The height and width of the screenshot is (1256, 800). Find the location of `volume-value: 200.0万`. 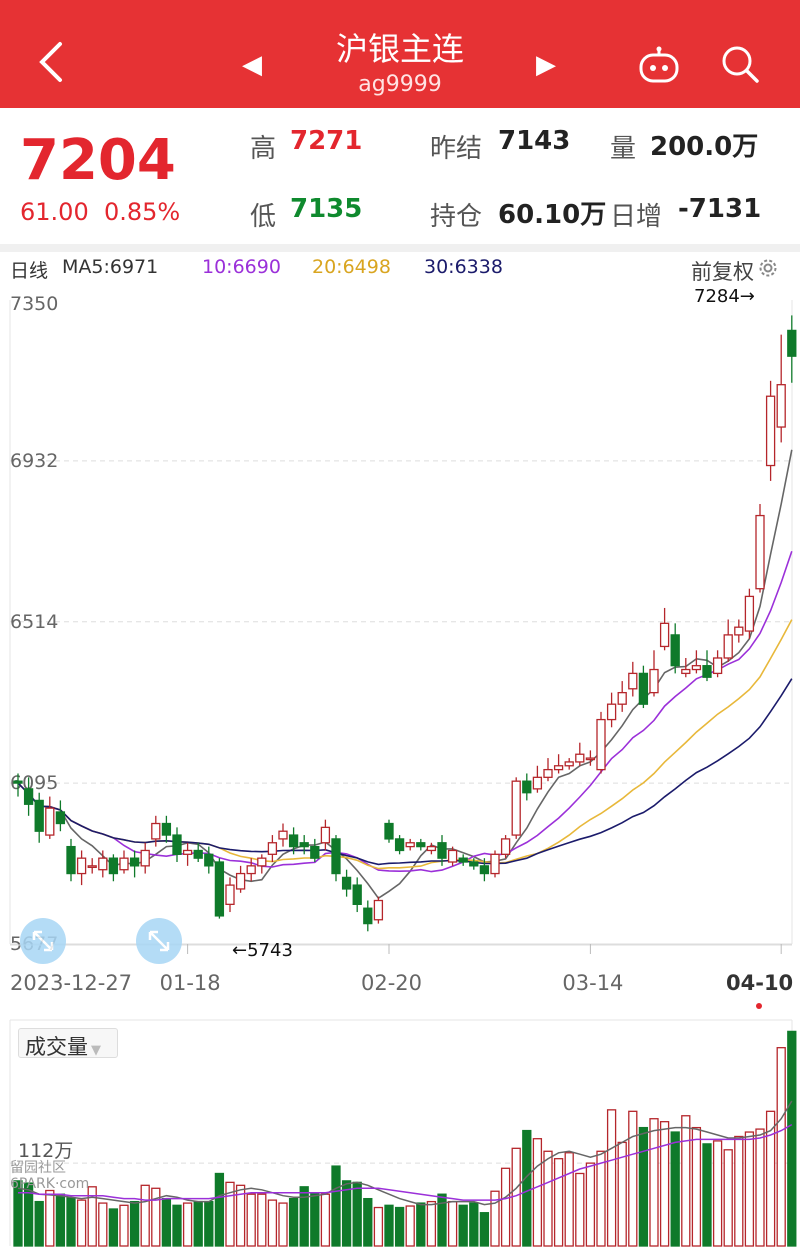

volume-value: 200.0万 is located at coordinates (704, 147).